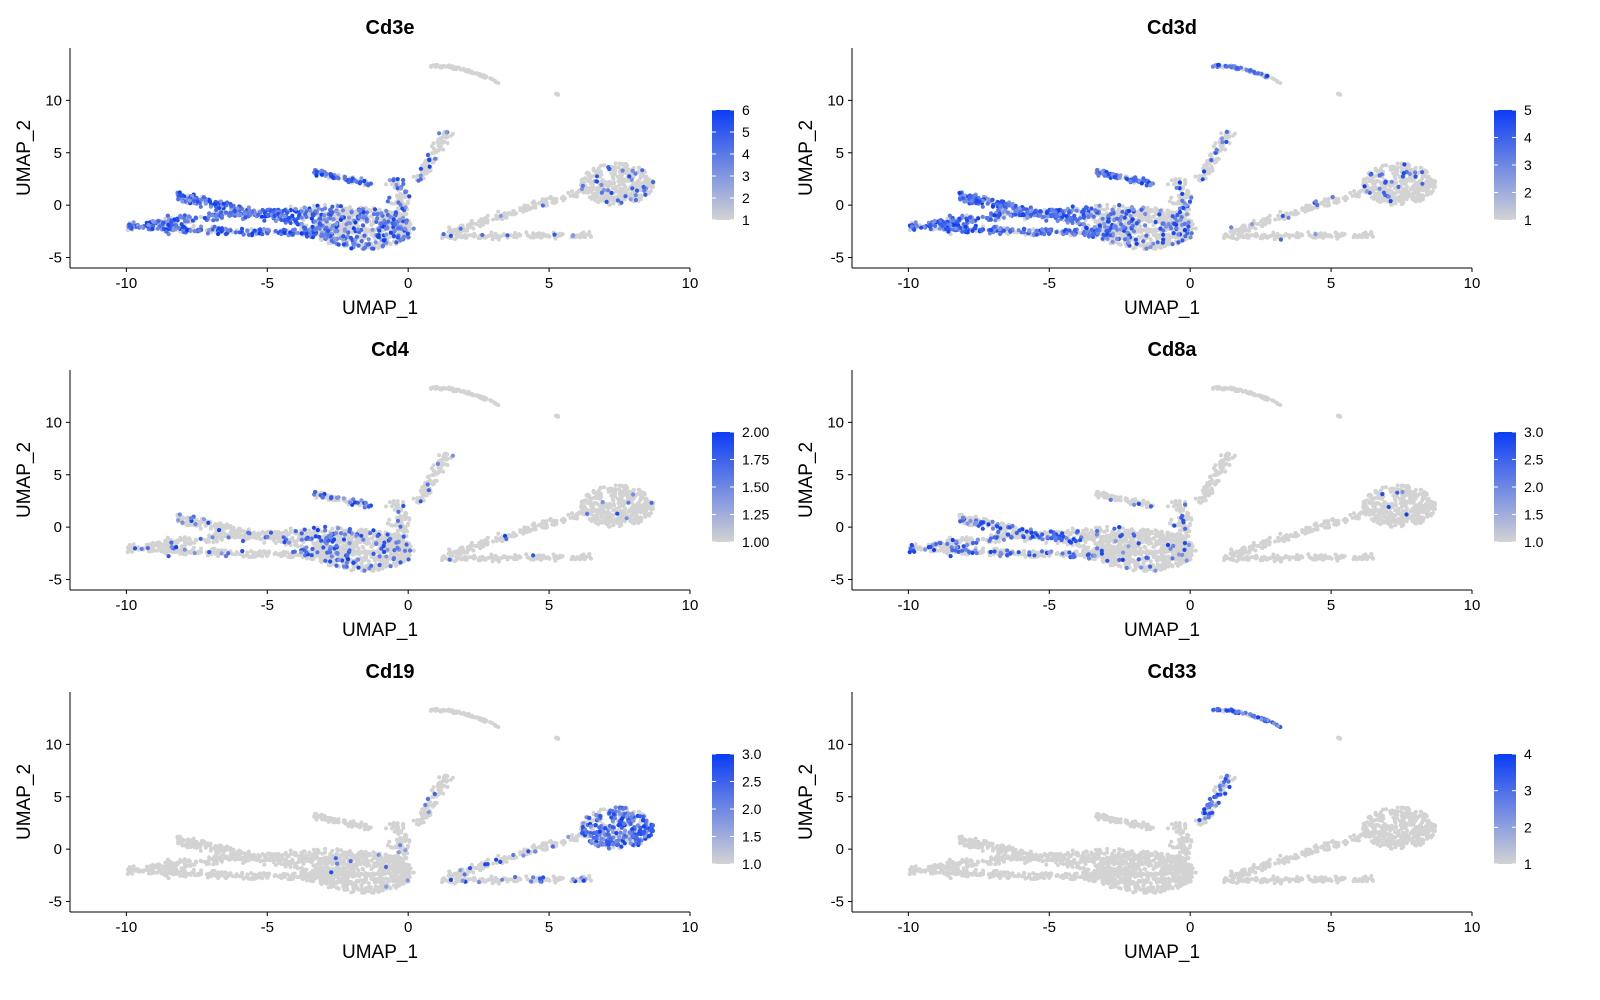  What do you see at coordinates (380, 308) in the screenshot?
I see `x-axis-label: UMAP_1` at bounding box center [380, 308].